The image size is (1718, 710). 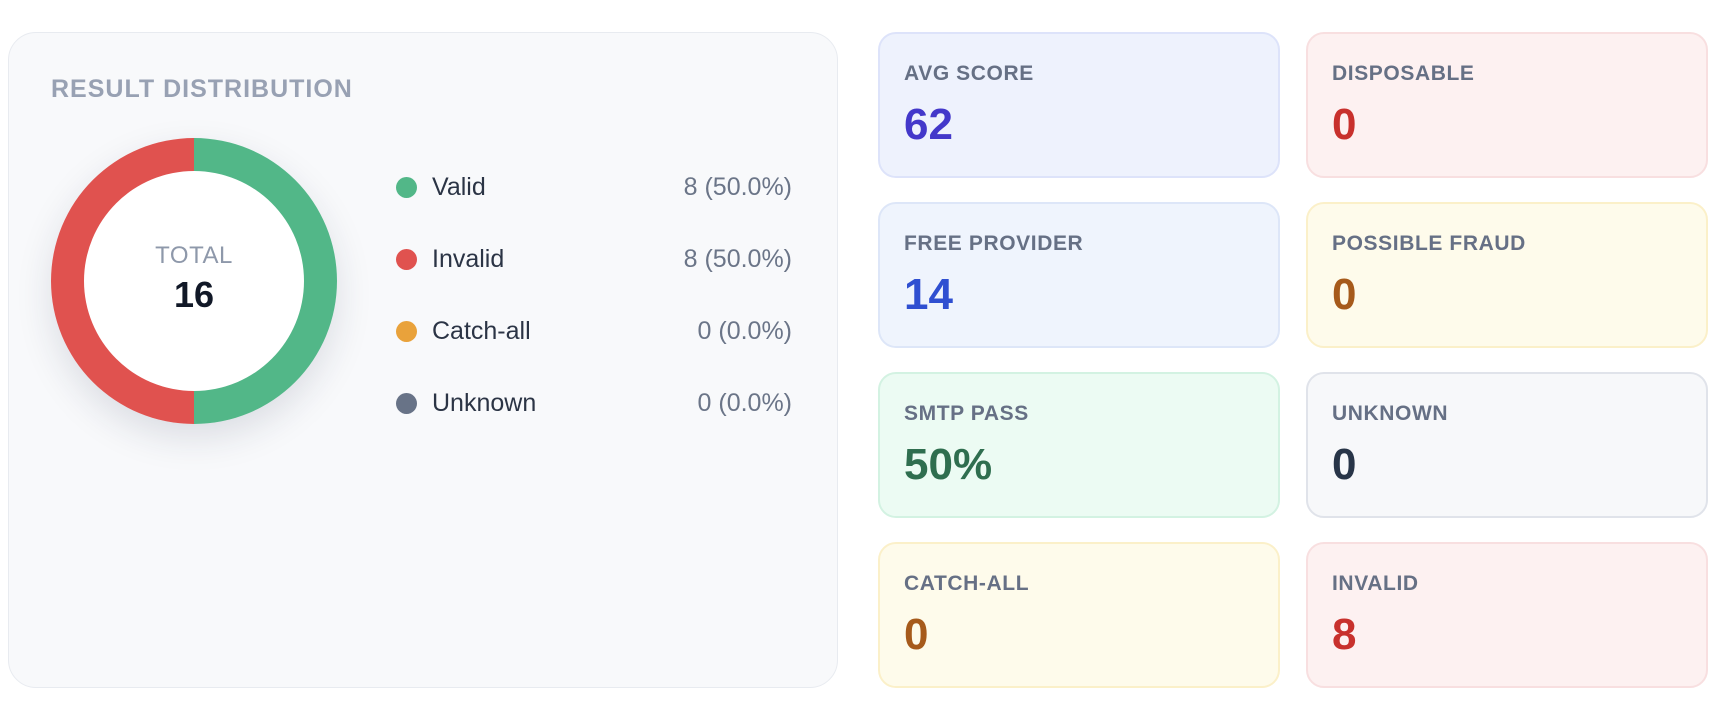 What do you see at coordinates (928, 294) in the screenshot?
I see `metric-value: 14` at bounding box center [928, 294].